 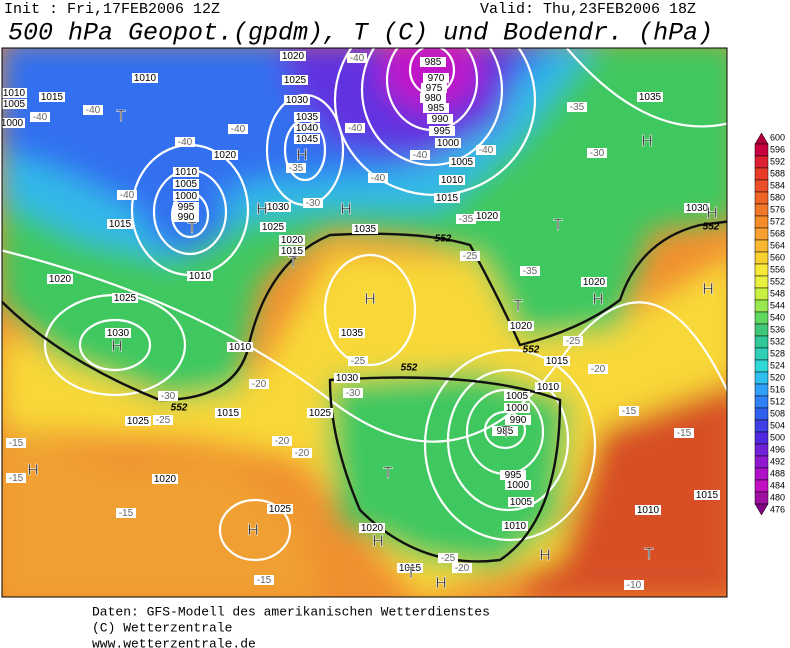 What do you see at coordinates (777, 269) in the screenshot?
I see `colorbar-label: 556` at bounding box center [777, 269].